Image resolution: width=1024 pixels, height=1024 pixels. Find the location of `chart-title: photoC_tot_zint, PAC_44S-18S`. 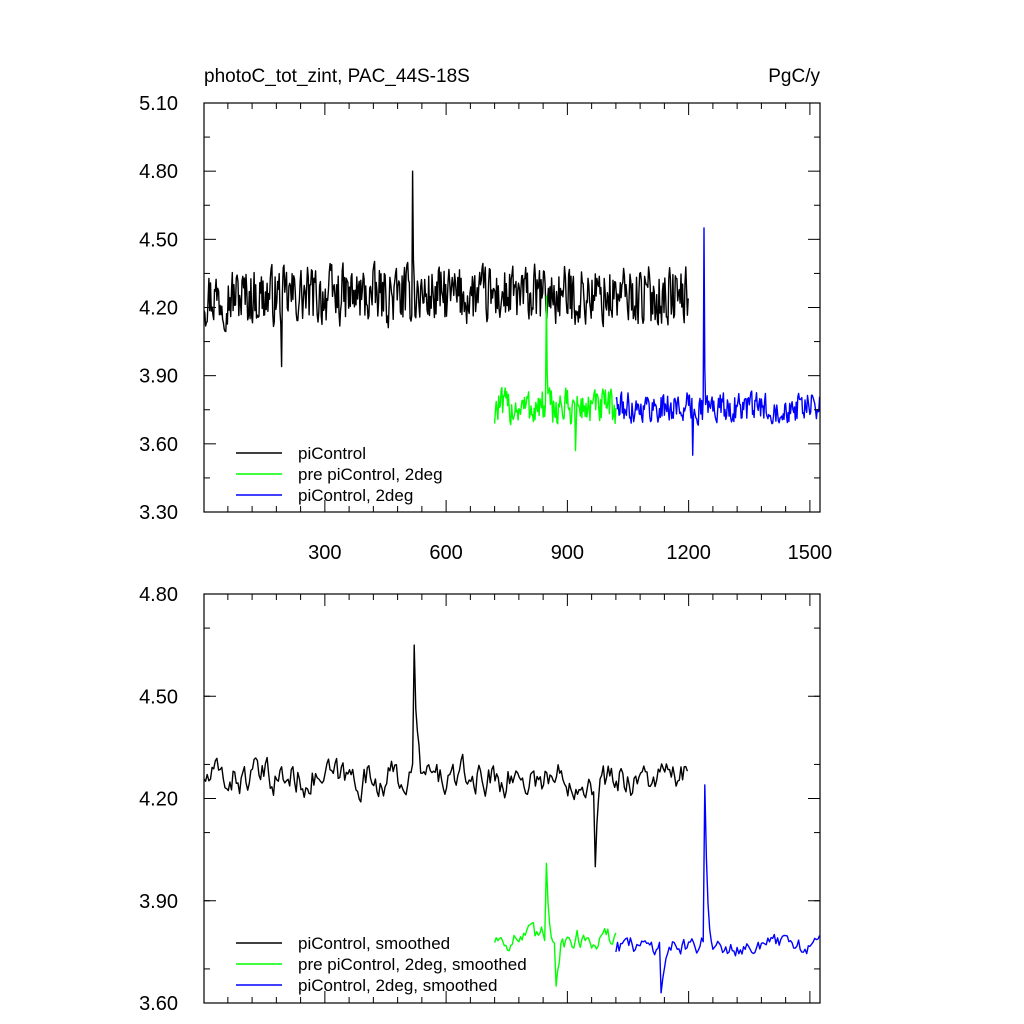

chart-title: photoC_tot_zint, PAC_44S-18S is located at coordinates (337, 76).